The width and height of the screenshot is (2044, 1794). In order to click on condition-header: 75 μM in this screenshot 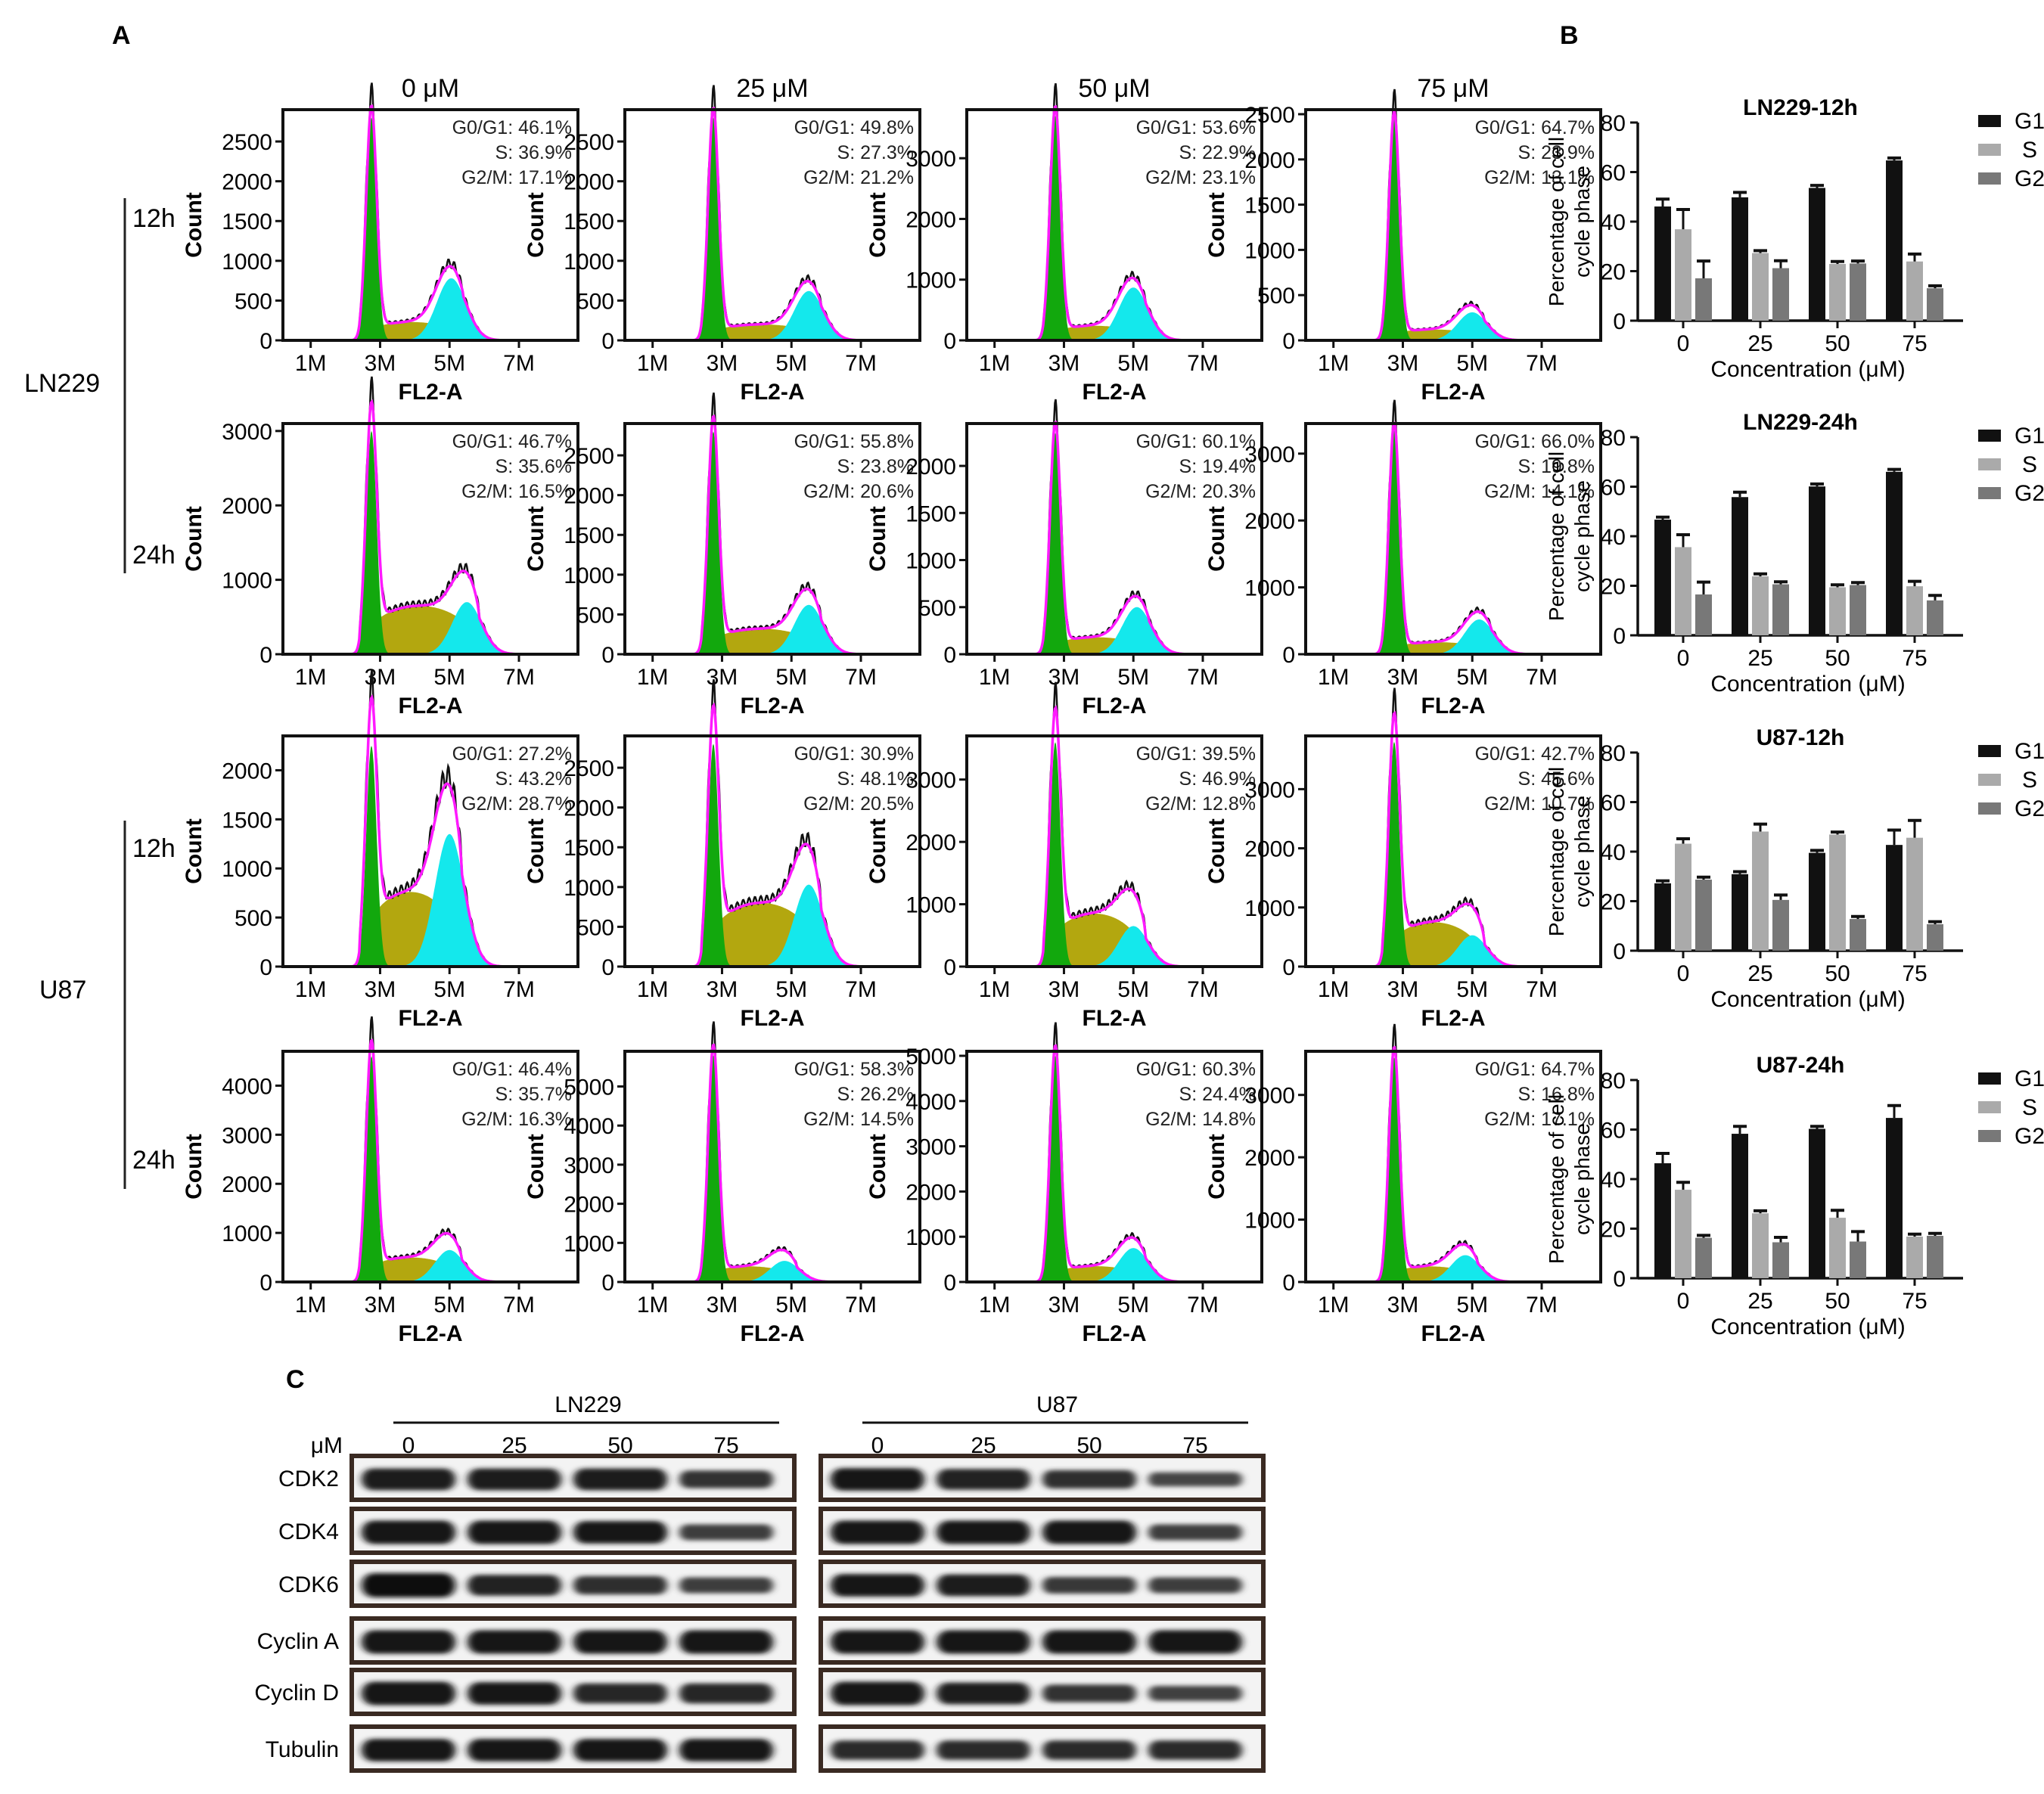, I will do `click(1453, 88)`.